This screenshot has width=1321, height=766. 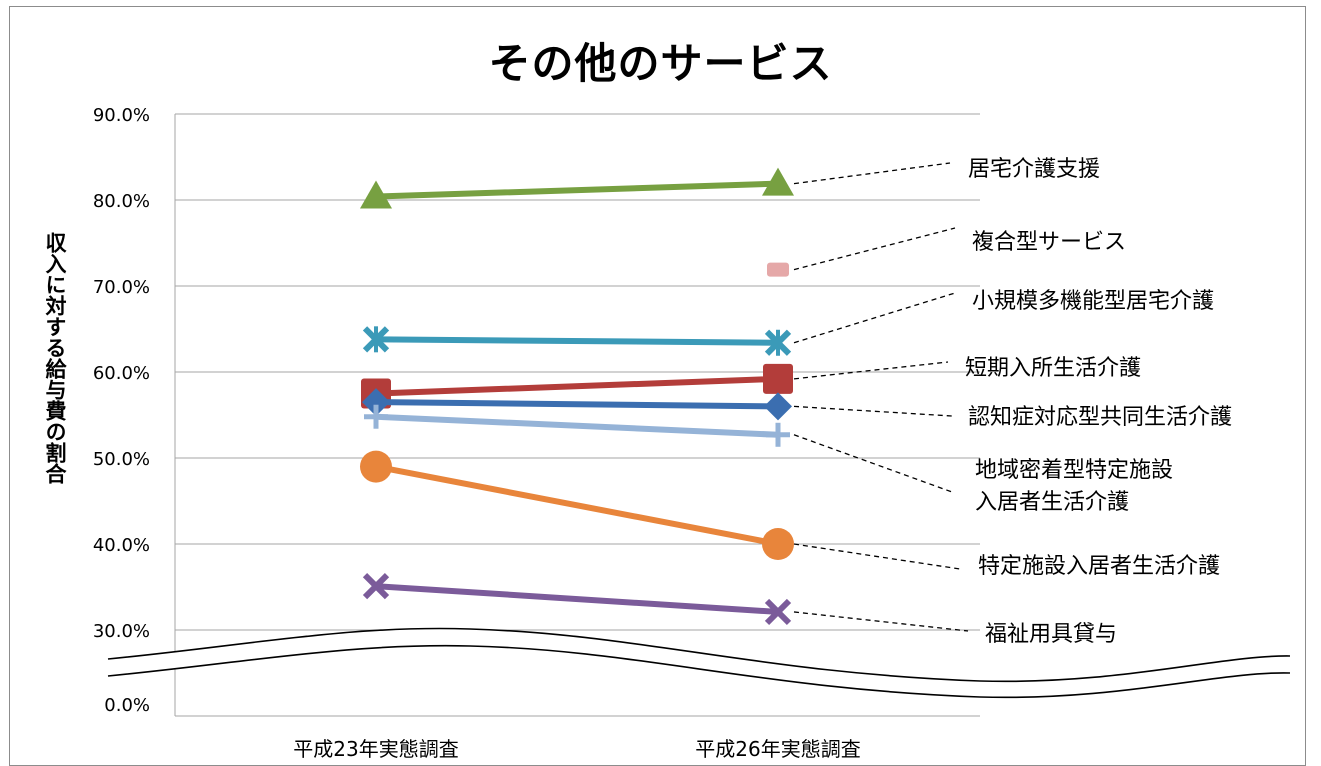 I want to click on series-label: 特定施設入居者生活介護, so click(x=1099, y=566).